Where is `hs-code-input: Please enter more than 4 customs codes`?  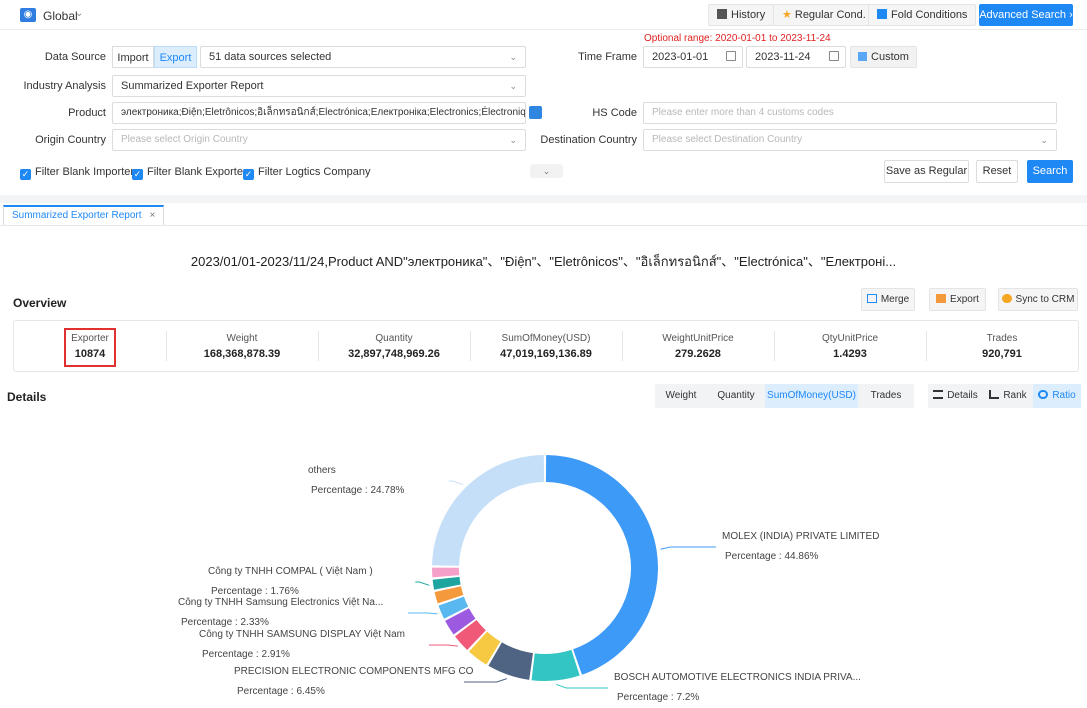 hs-code-input: Please enter more than 4 customs codes is located at coordinates (850, 113).